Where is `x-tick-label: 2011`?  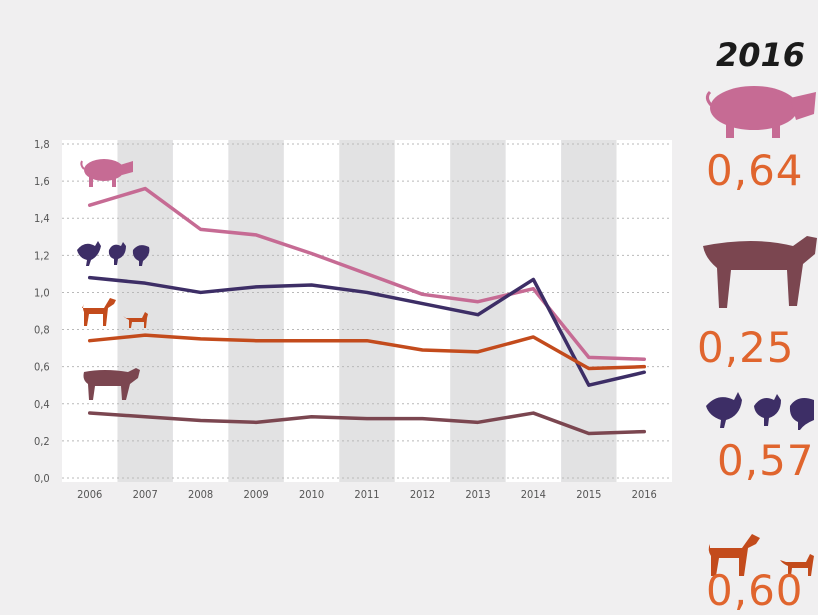 x-tick-label: 2011 is located at coordinates (366, 494).